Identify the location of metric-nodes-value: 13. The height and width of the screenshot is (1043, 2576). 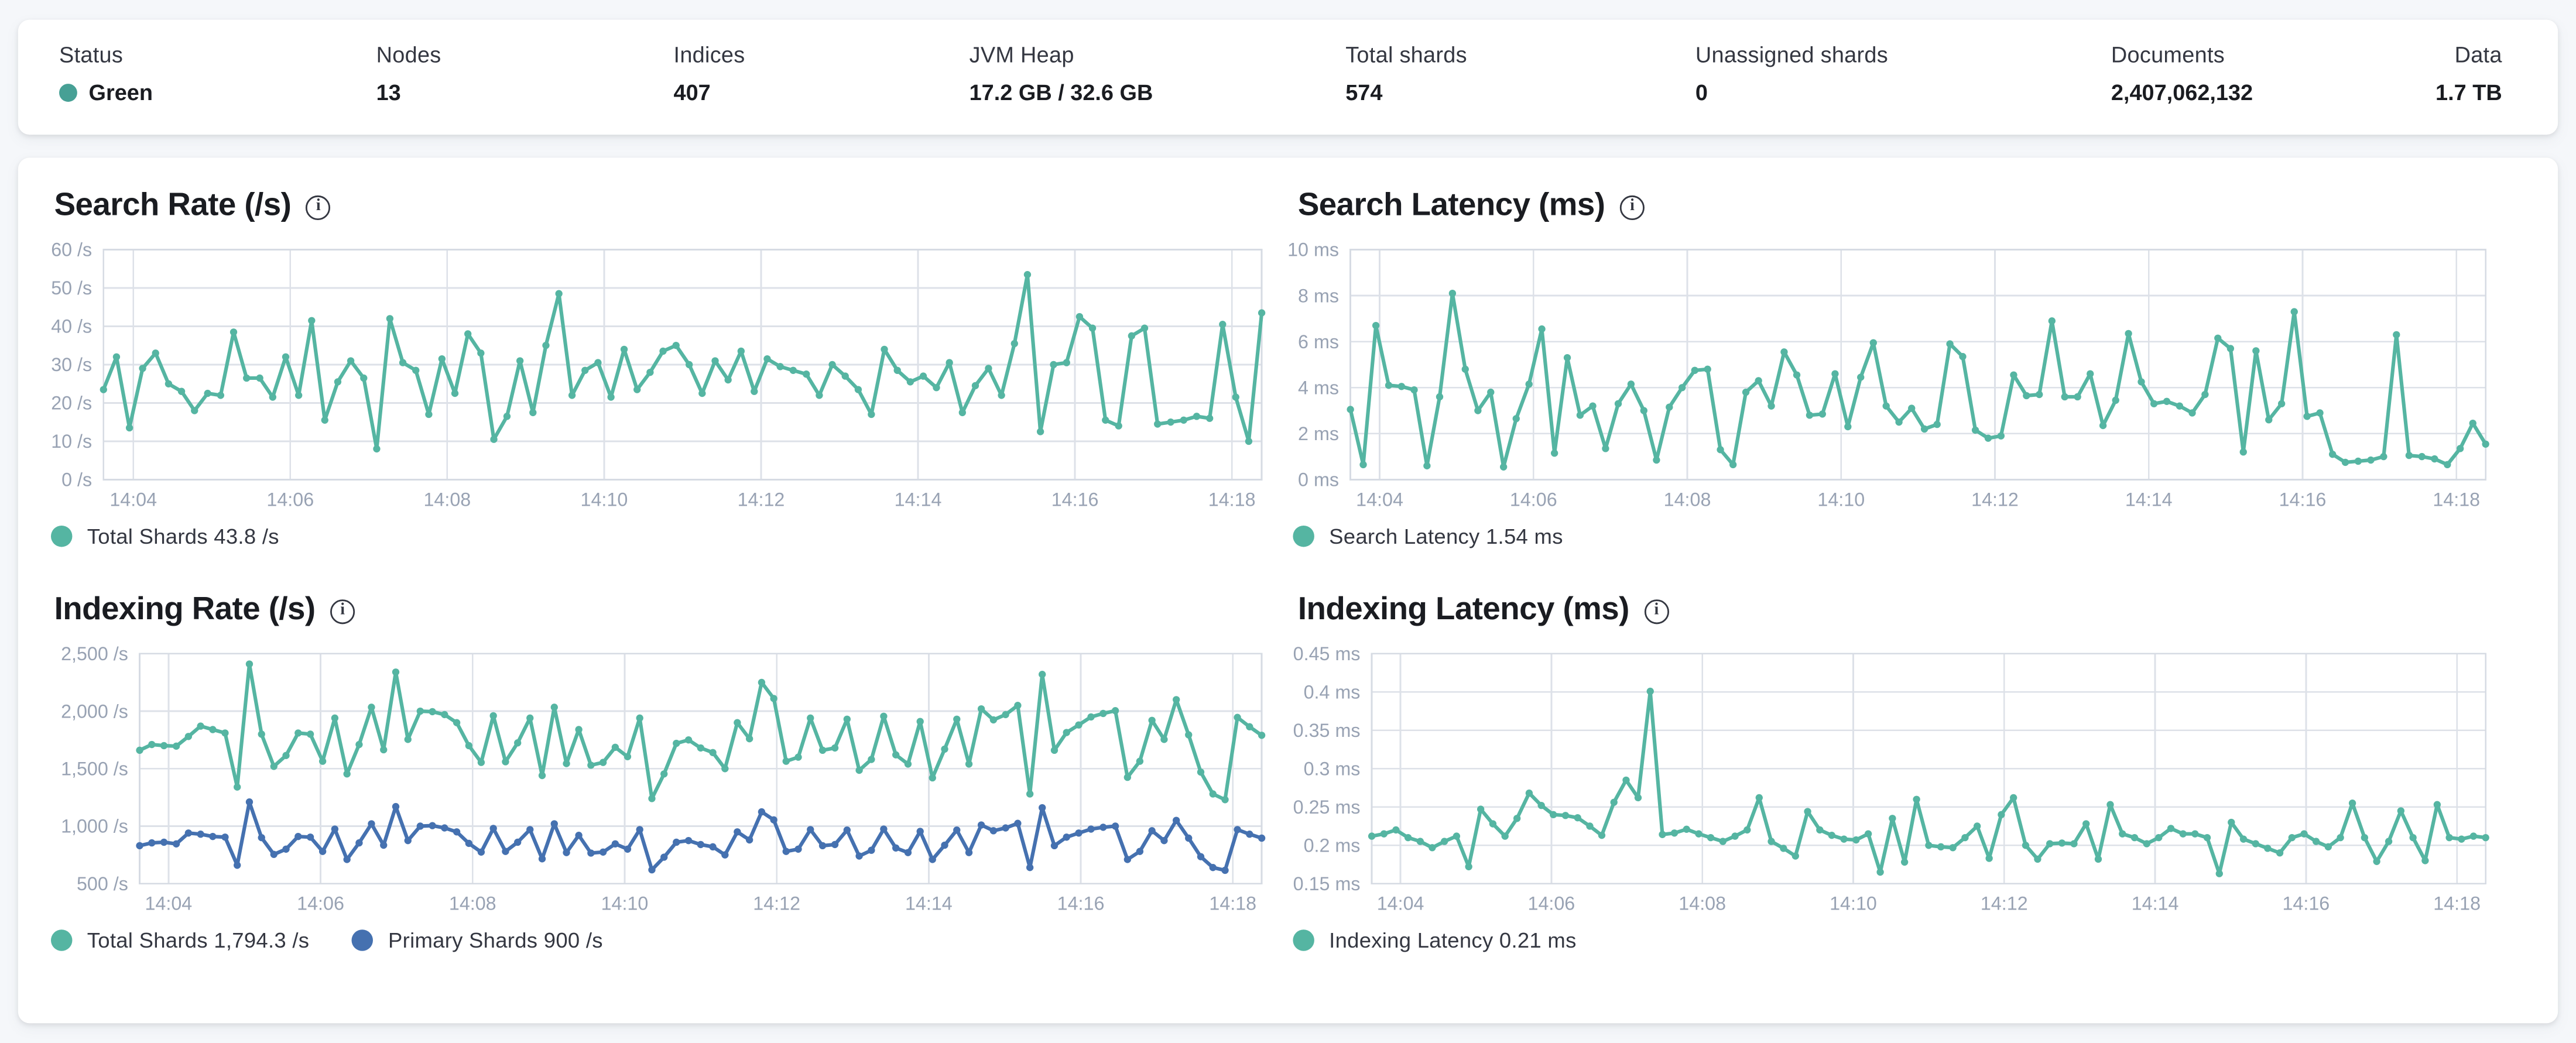
(388, 92).